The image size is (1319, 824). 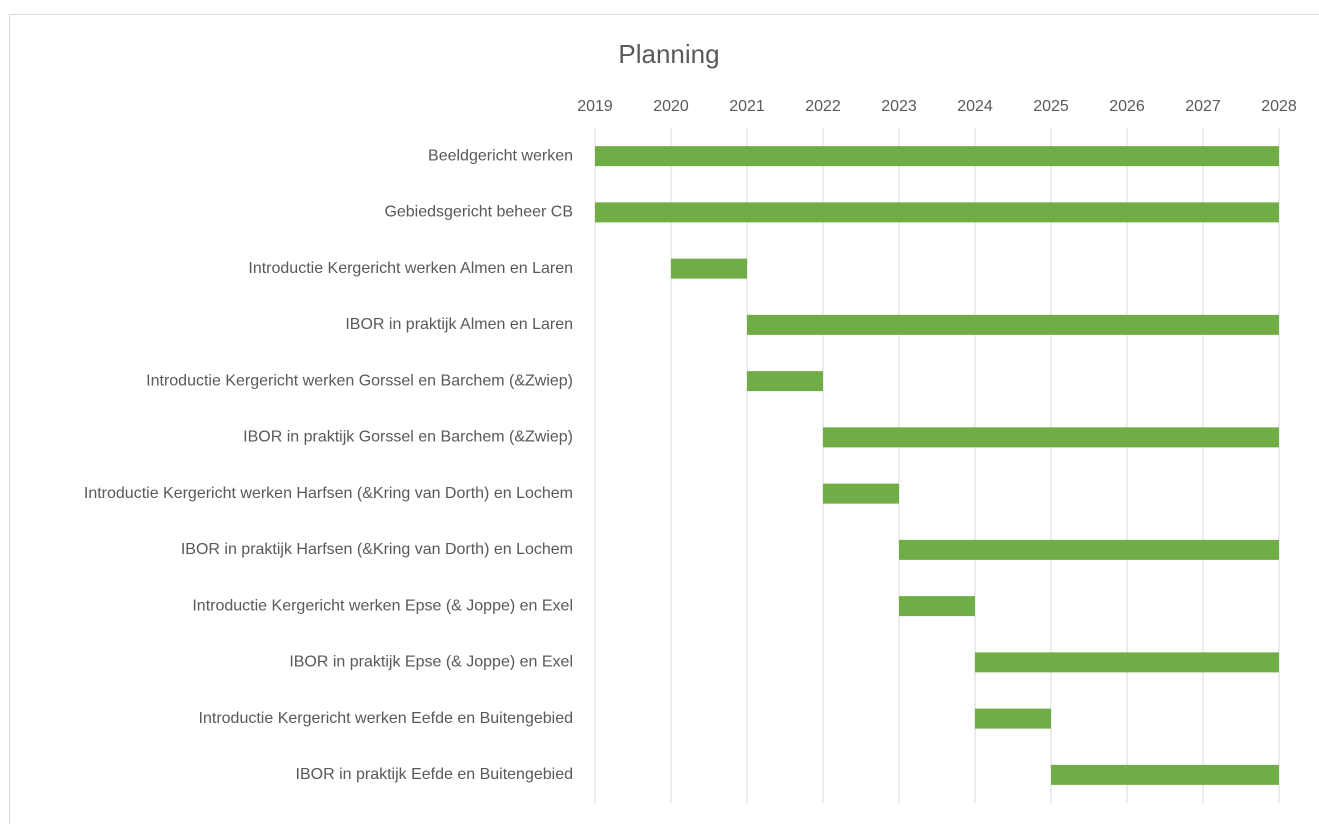 What do you see at coordinates (975, 106) in the screenshot?
I see `x-tick-label: 2024` at bounding box center [975, 106].